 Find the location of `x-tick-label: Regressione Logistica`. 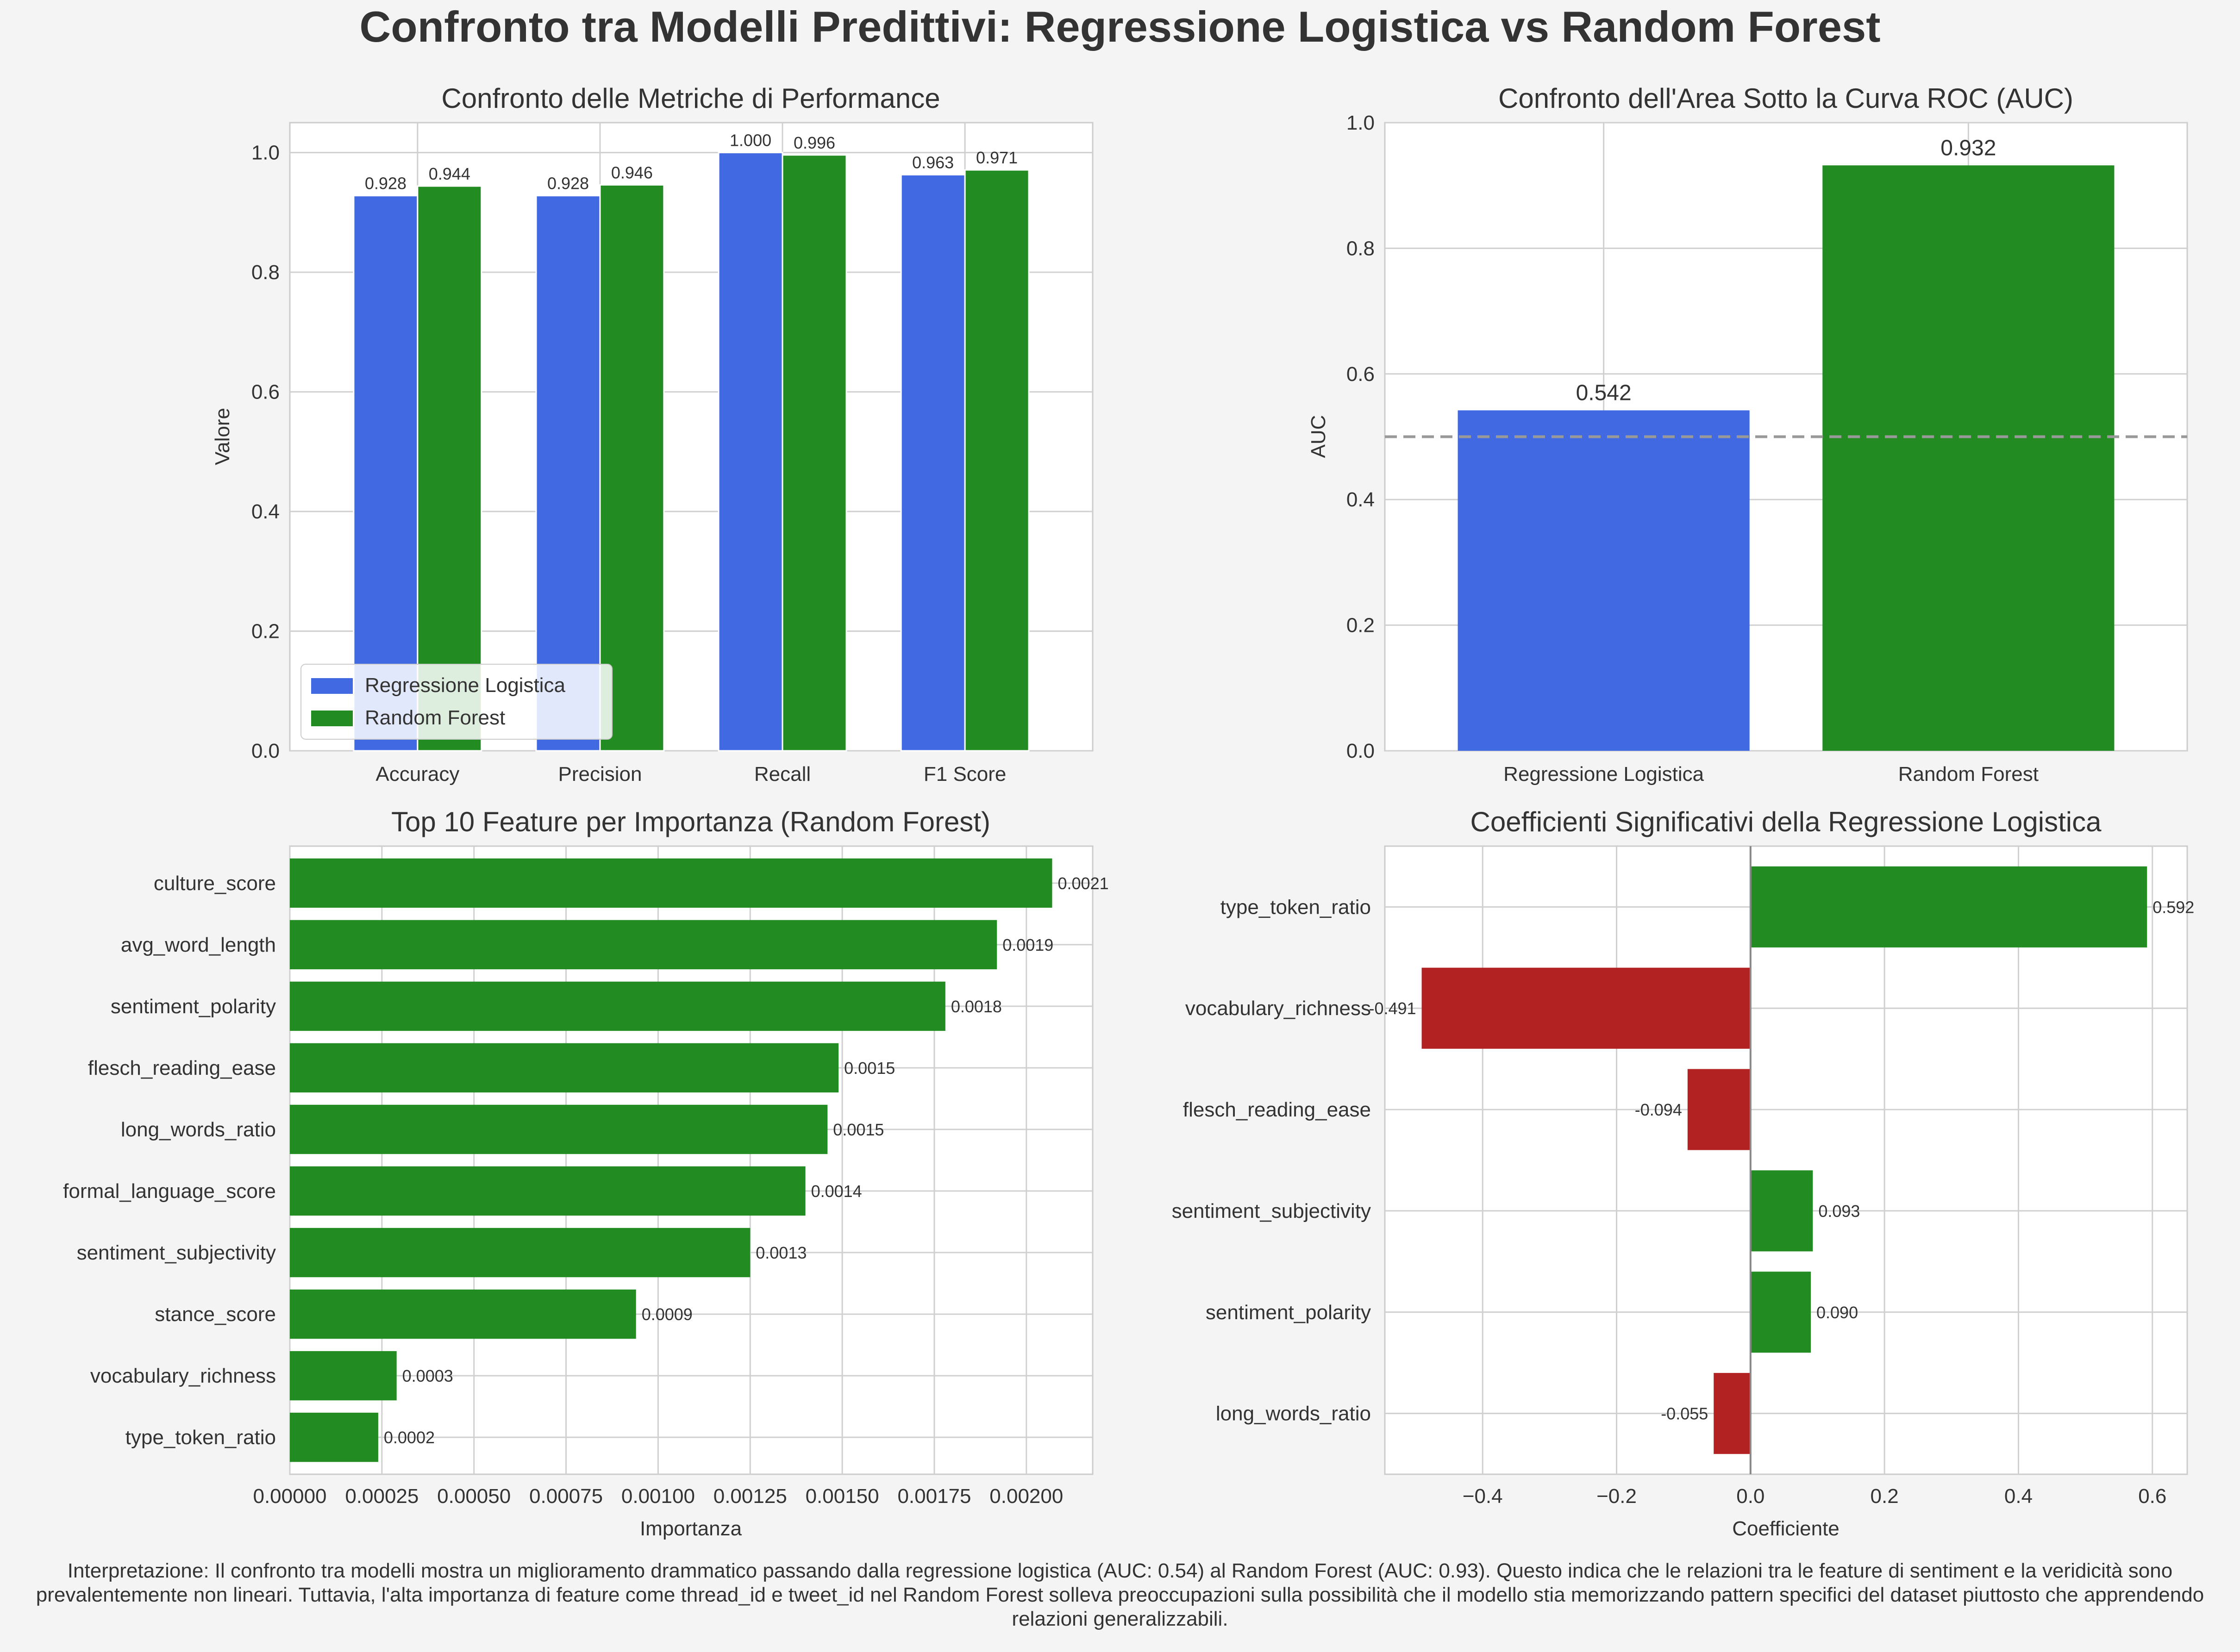

x-tick-label: Regressione Logistica is located at coordinates (1603, 774).